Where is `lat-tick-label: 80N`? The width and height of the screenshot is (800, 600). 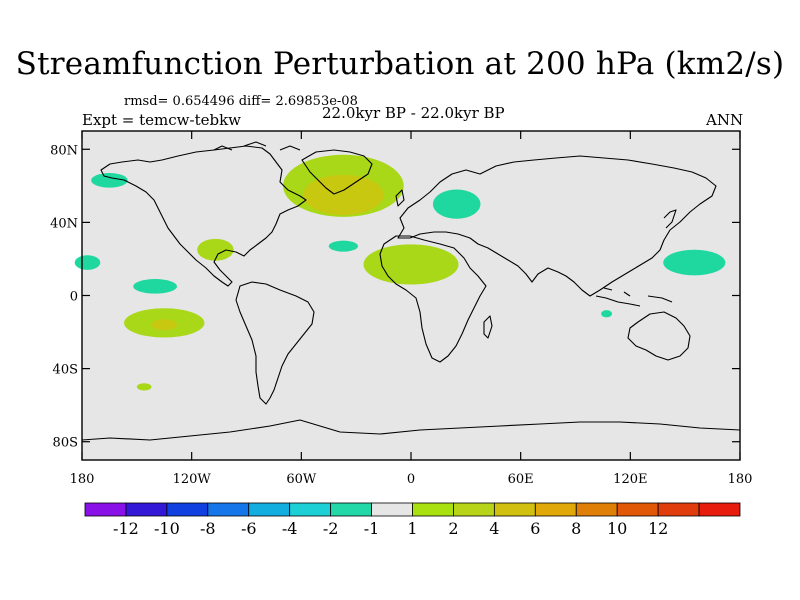
lat-tick-label: 80N is located at coordinates (64, 150).